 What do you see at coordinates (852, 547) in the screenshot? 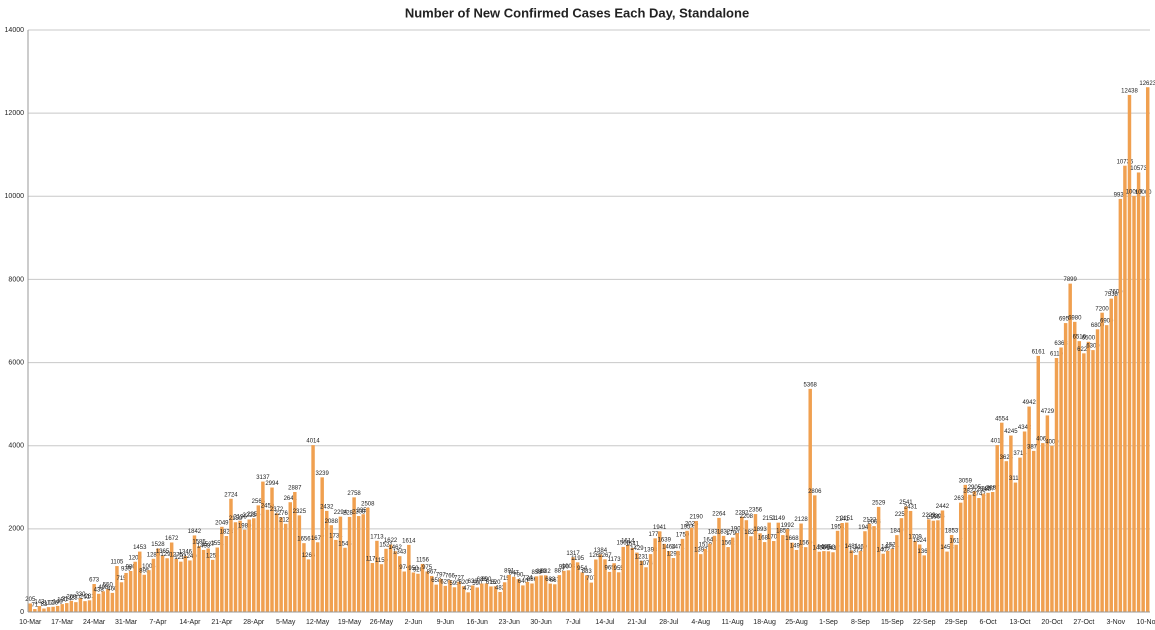
I see `data-label: 1481` at bounding box center [852, 547].